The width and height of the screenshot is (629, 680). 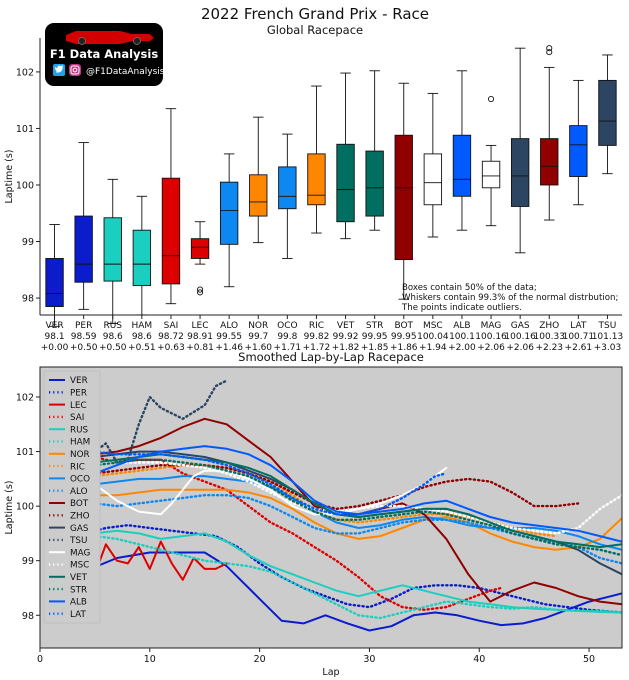 I want to click on box-x-label-code: HAM, so click(x=141, y=326).